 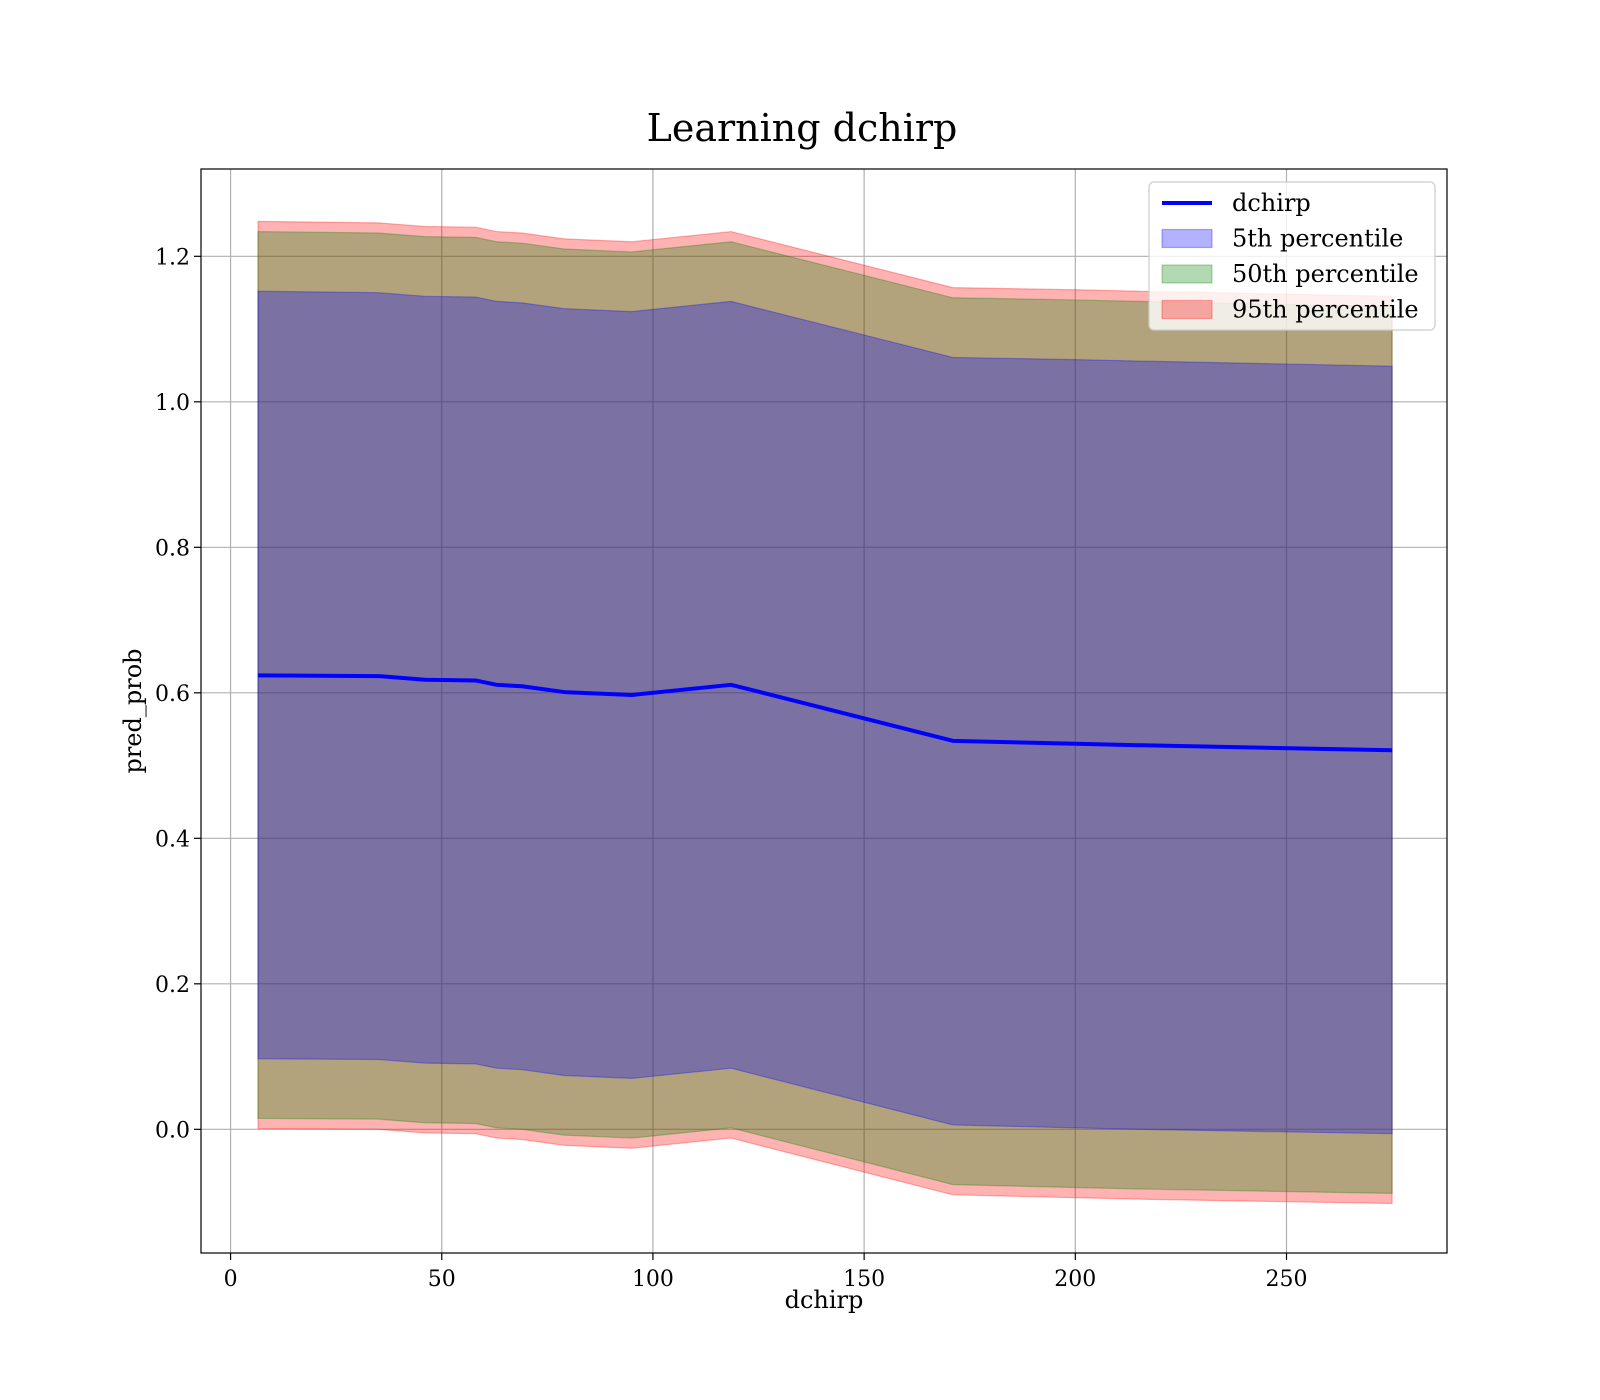 What do you see at coordinates (231, 1279) in the screenshot?
I see `x-tick-label: 0` at bounding box center [231, 1279].